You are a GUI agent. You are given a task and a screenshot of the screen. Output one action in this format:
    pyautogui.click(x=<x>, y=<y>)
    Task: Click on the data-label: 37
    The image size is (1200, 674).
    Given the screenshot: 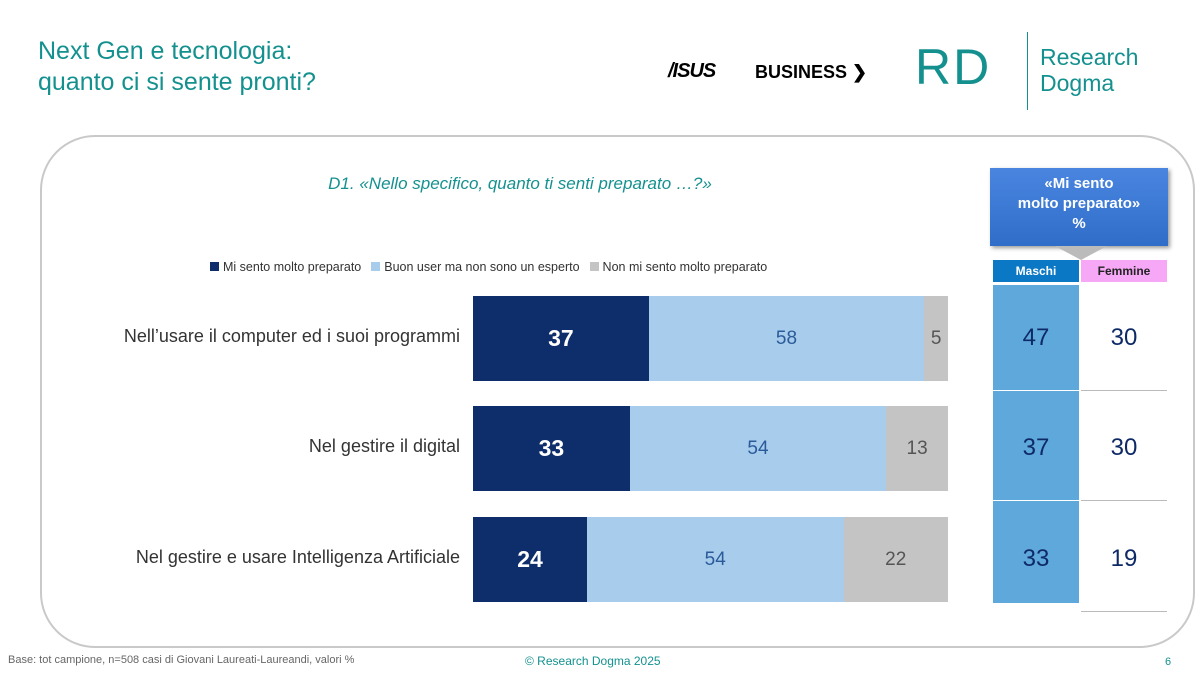 What is the action you would take?
    pyautogui.click(x=561, y=338)
    